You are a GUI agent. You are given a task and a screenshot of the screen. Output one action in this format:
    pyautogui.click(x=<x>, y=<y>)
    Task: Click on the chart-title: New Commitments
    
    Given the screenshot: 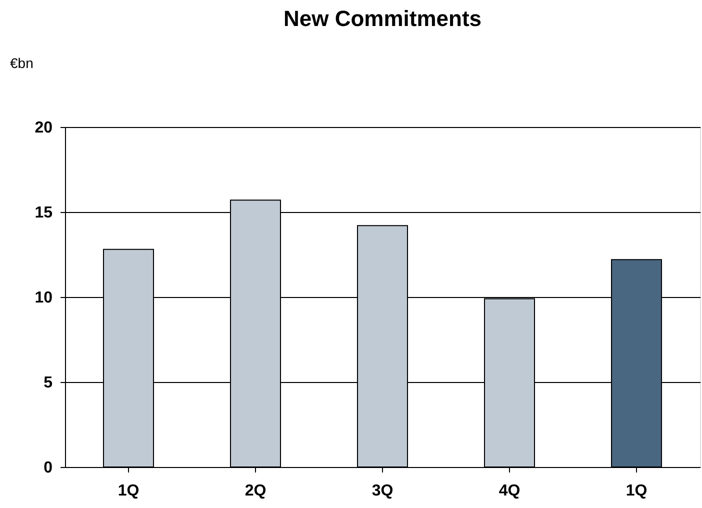 What is the action you would take?
    pyautogui.click(x=382, y=18)
    